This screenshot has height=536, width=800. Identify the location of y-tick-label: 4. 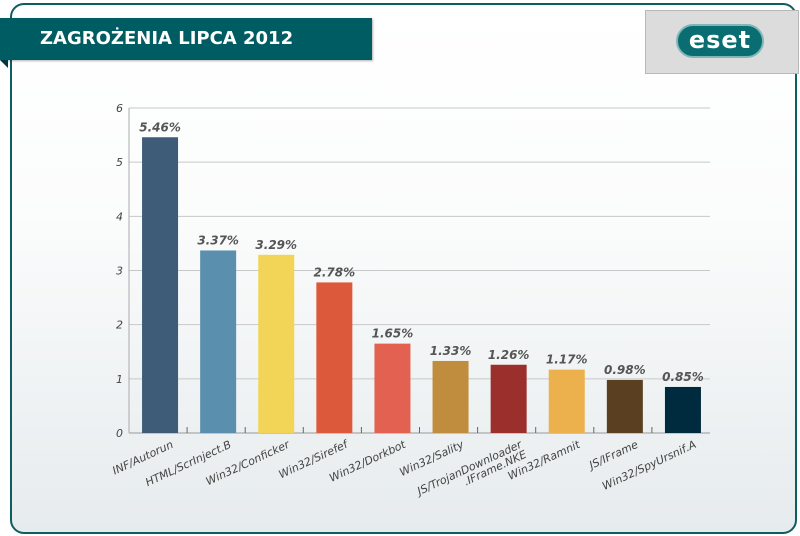
(119, 216).